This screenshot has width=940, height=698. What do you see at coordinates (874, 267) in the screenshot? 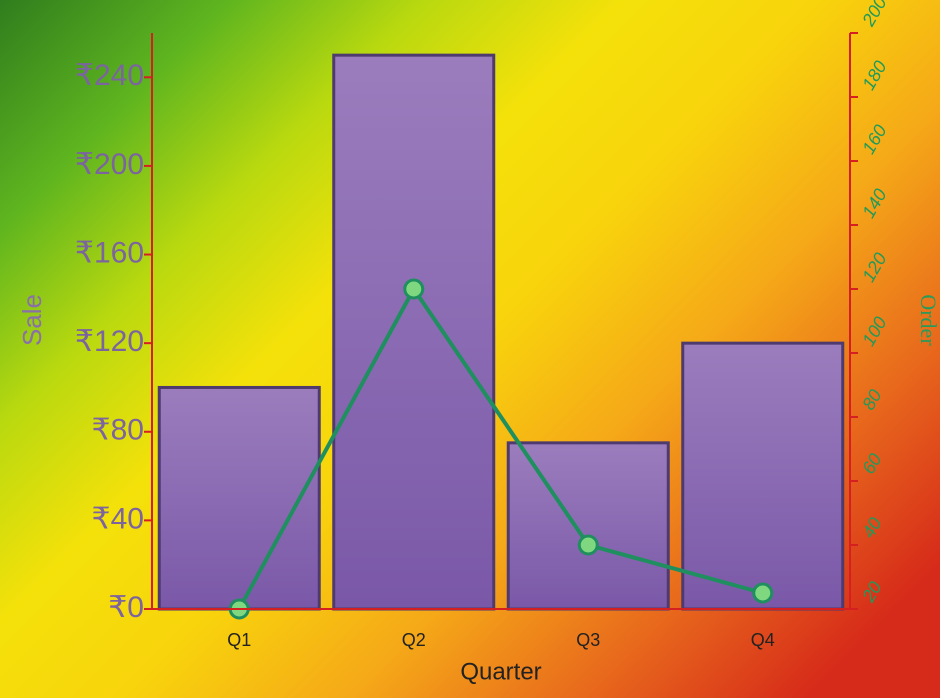
I see `y2-tick-label: 120` at bounding box center [874, 267].